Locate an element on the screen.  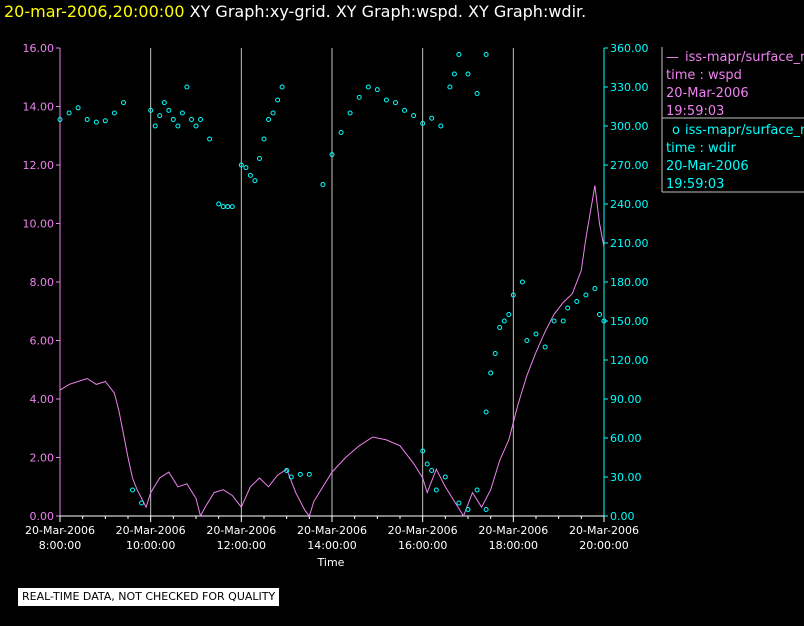
header-title-grid: XY Graph:xy-grid. is located at coordinates (260, 11).